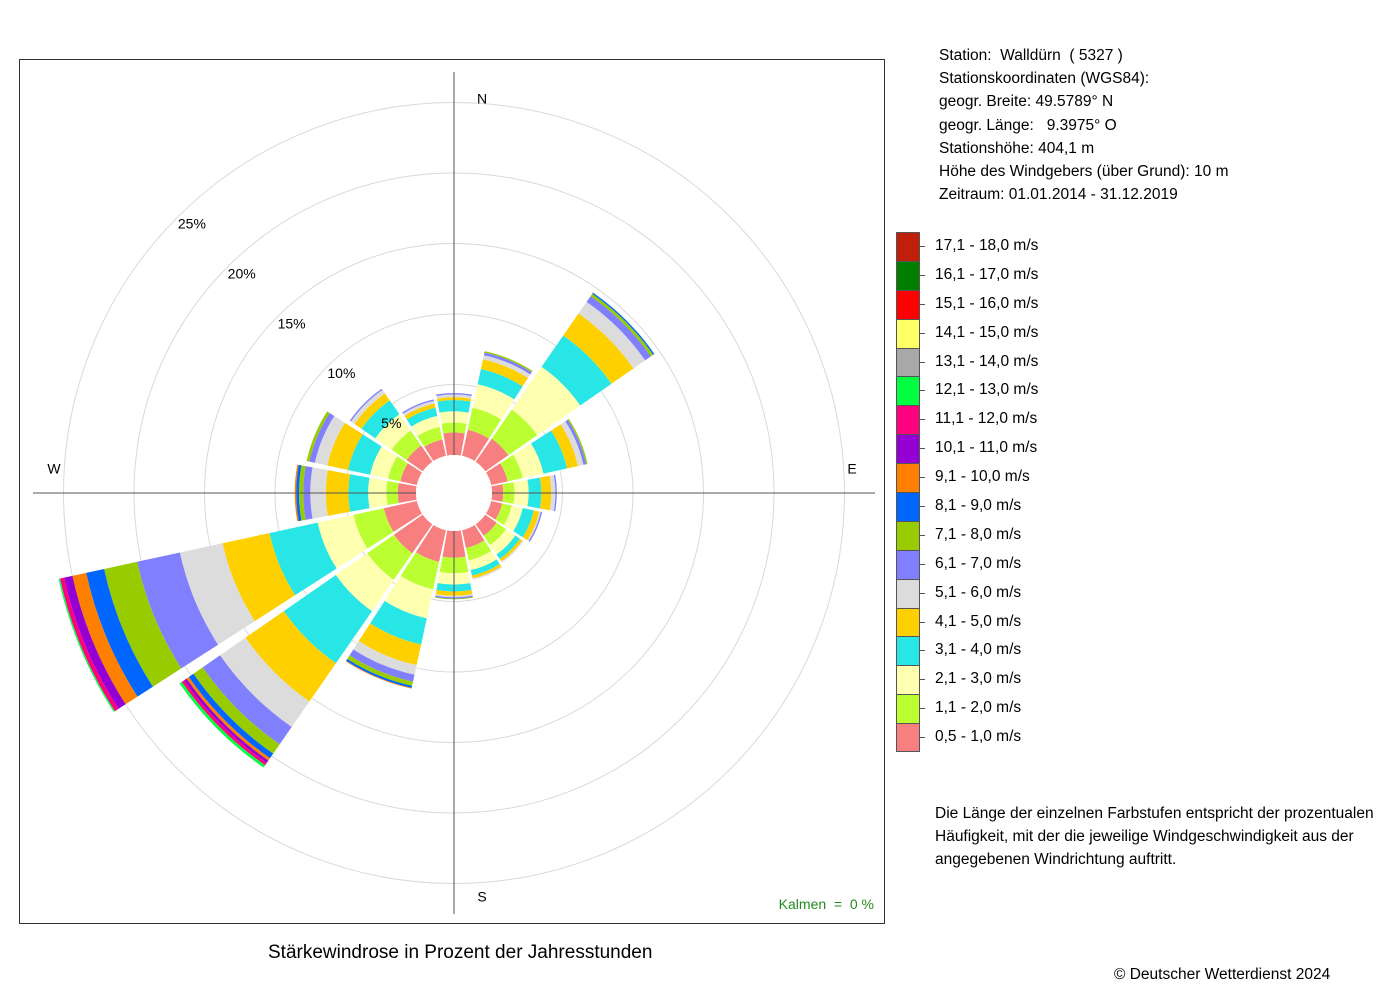 This screenshot has height=1000, width=1400. Describe the element at coordinates (555, 493) in the screenshot. I see `petal-segment-e` at that location.